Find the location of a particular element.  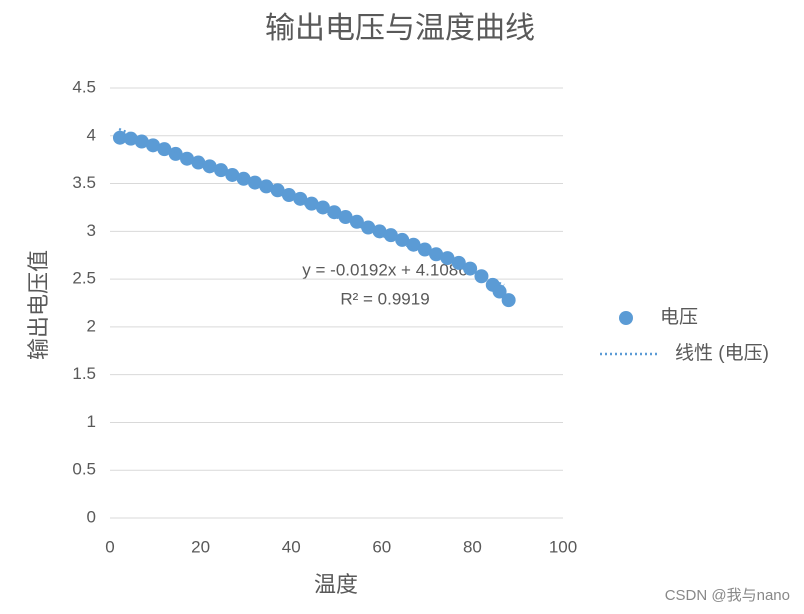

x-tick-label: 20 is located at coordinates (200, 546).